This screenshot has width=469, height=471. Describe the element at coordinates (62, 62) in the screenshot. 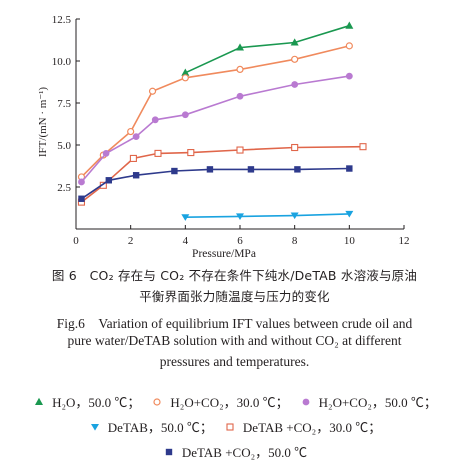

I see `y-tick-label: 10.0` at that location.